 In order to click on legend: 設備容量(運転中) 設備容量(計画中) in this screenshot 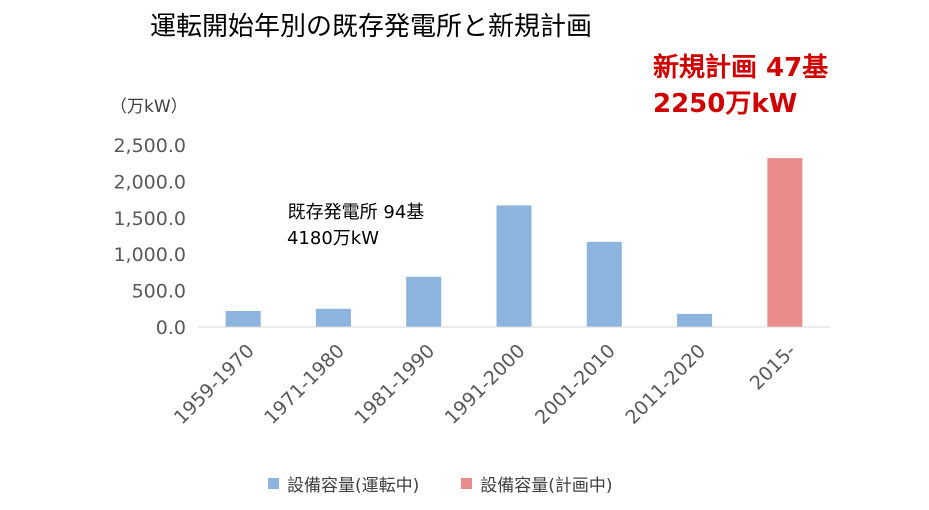, I will do `click(461, 483)`.